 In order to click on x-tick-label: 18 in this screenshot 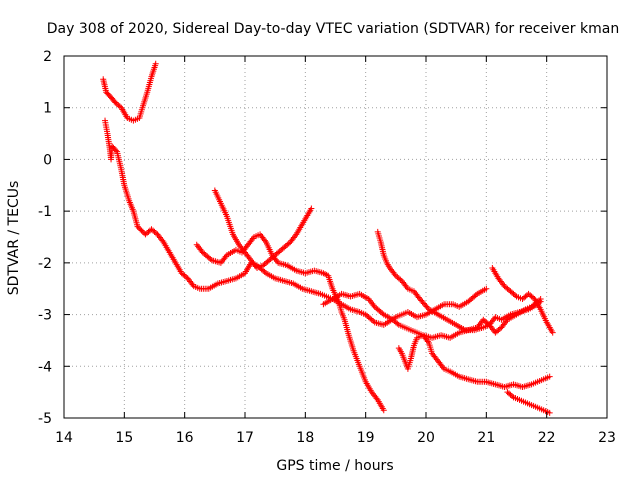, I will do `click(305, 438)`.